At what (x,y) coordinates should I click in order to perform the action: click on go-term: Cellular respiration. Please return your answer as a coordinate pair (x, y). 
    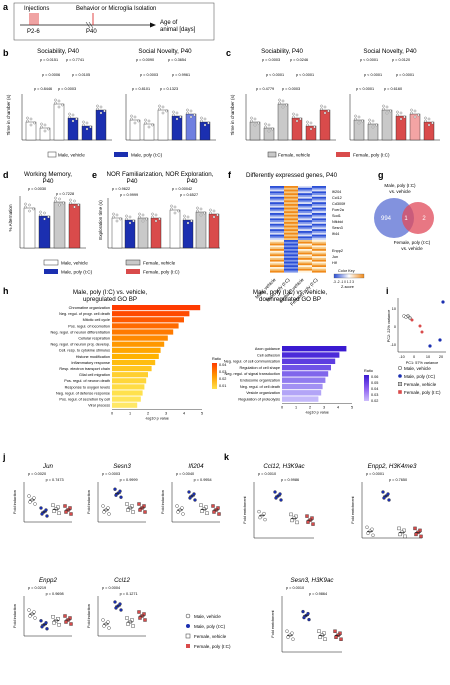
    Looking at the image, I should click on (94, 339).